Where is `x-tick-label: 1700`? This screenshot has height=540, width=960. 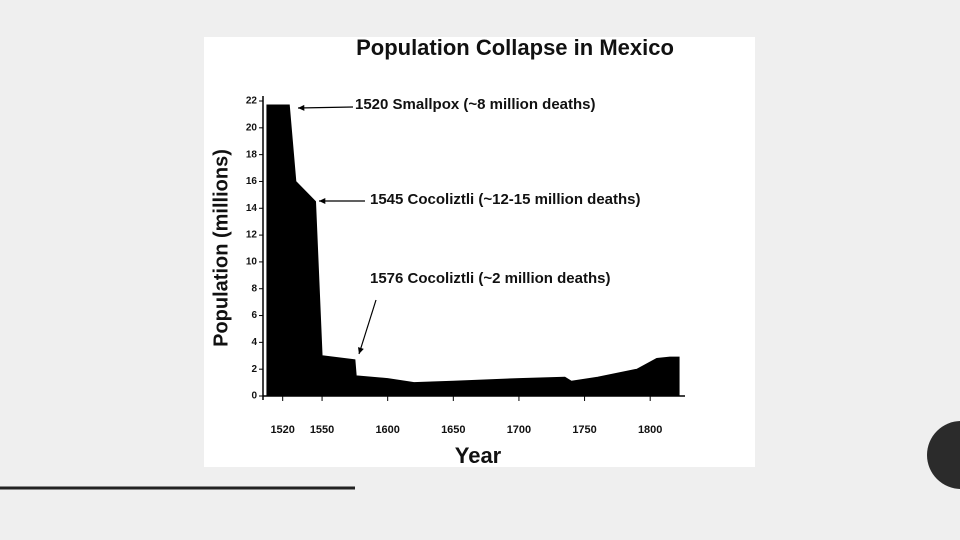 x-tick-label: 1700 is located at coordinates (519, 430).